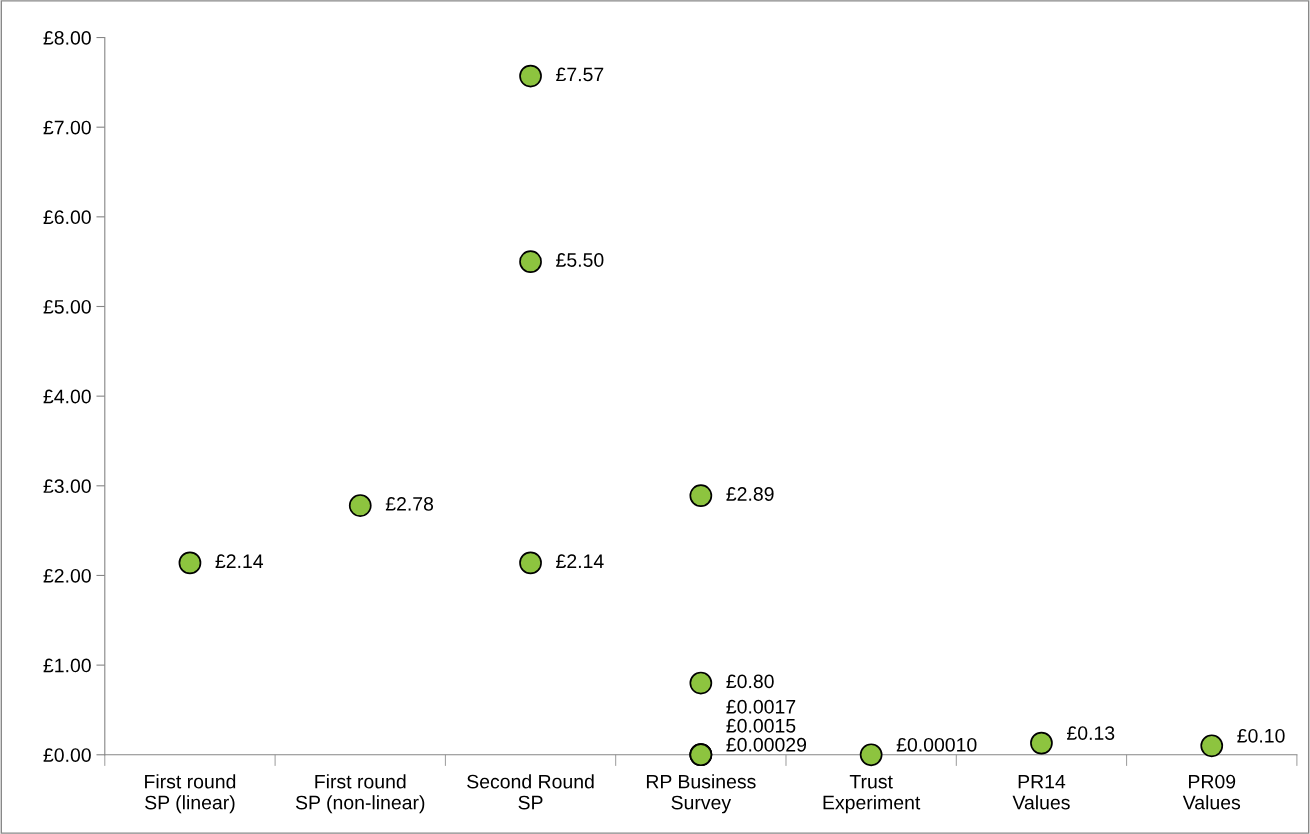 The width and height of the screenshot is (1310, 834). Describe the element at coordinates (67, 575) in the screenshot. I see `y-tick-label: £2.00` at that location.